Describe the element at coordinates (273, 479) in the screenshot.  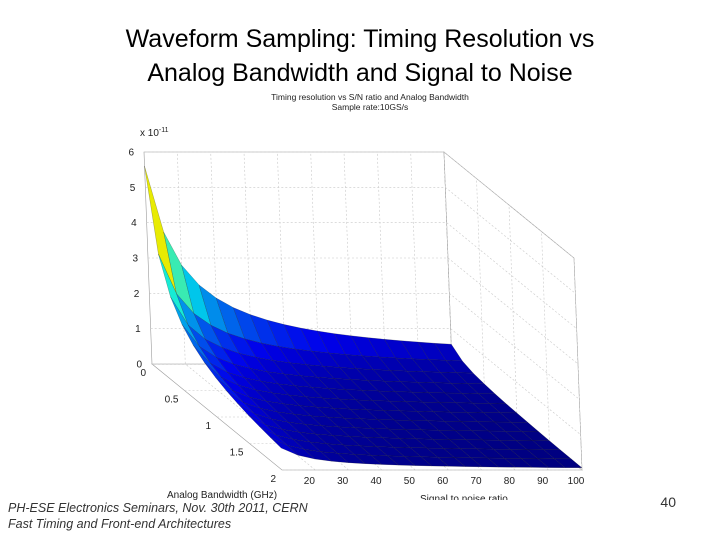
I see `y-tick-label: 2` at that location.